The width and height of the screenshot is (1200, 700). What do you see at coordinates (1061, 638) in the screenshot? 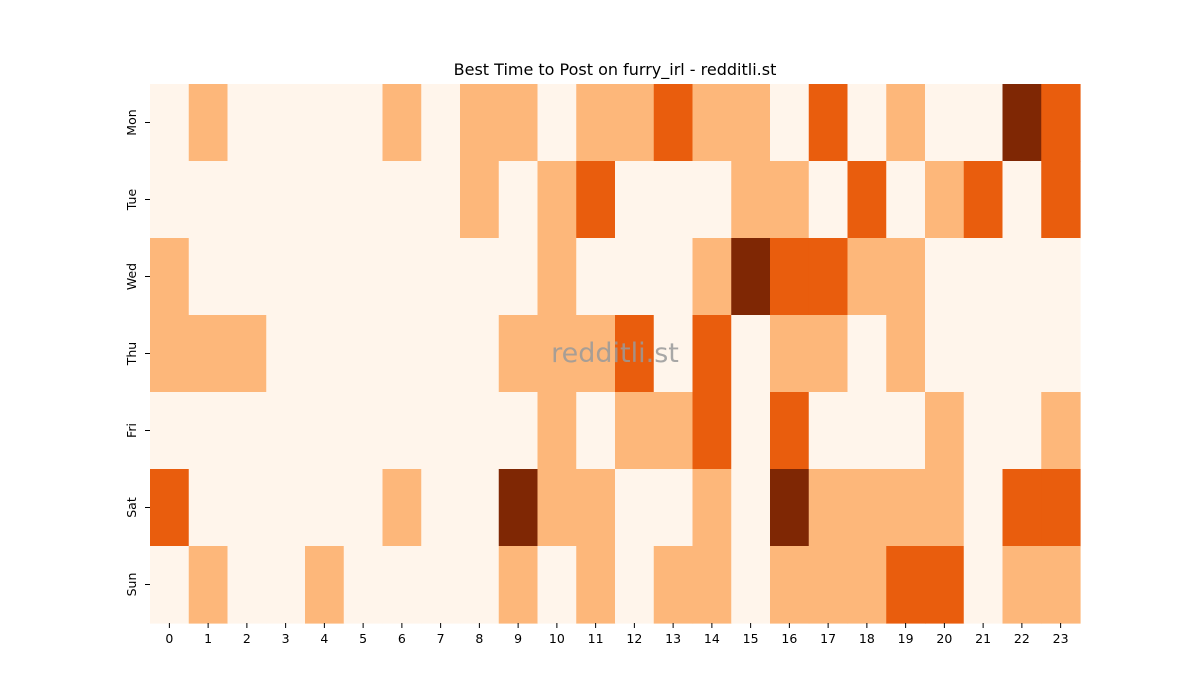
I see `x-tick-label-23: 23` at bounding box center [1061, 638].